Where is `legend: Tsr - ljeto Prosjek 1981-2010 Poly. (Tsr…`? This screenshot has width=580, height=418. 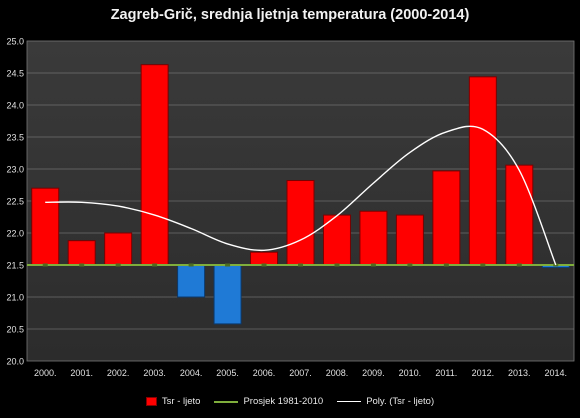
legend: Tsr - ljeto Prosjek 1981-2010 Poly. (Tsr… is located at coordinates (290, 401).